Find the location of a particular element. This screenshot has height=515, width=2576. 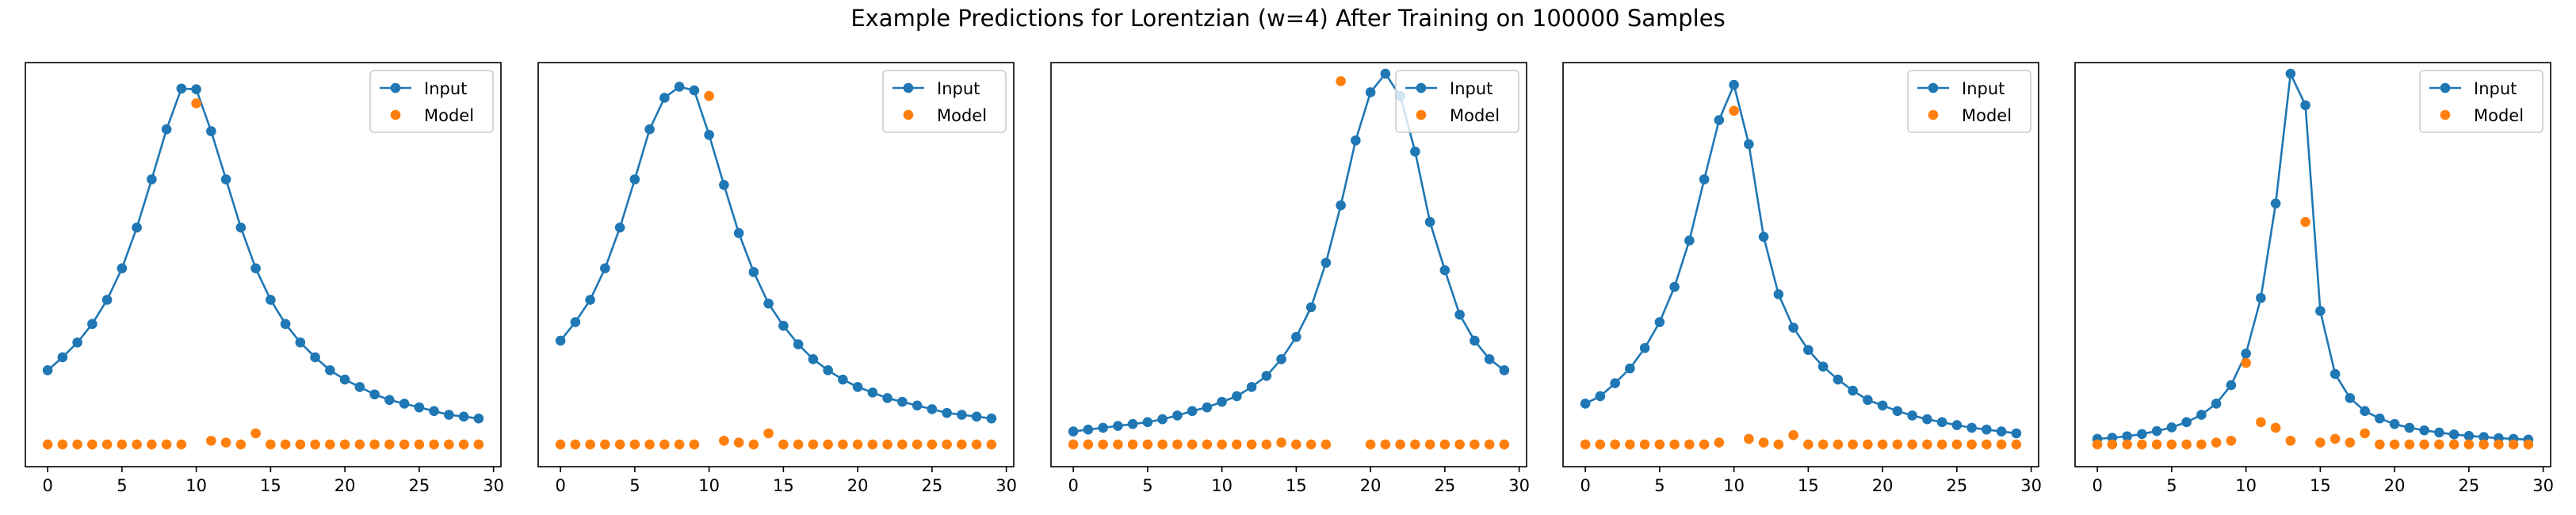

x-tick-label: 25 is located at coordinates (419, 486).